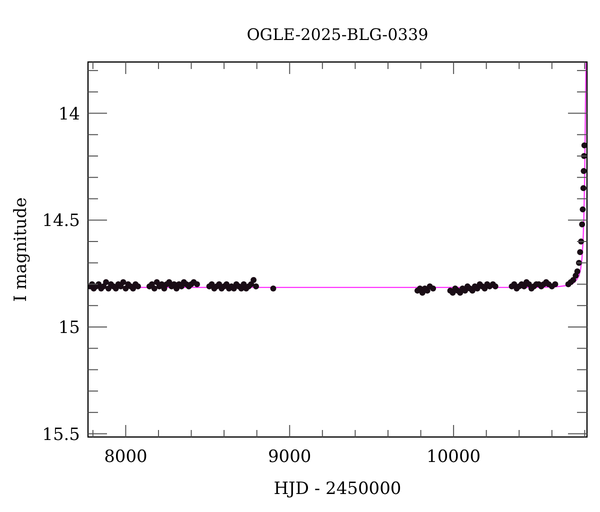  I want to click on x-axis-title: HJD - 2450000, so click(338, 489).